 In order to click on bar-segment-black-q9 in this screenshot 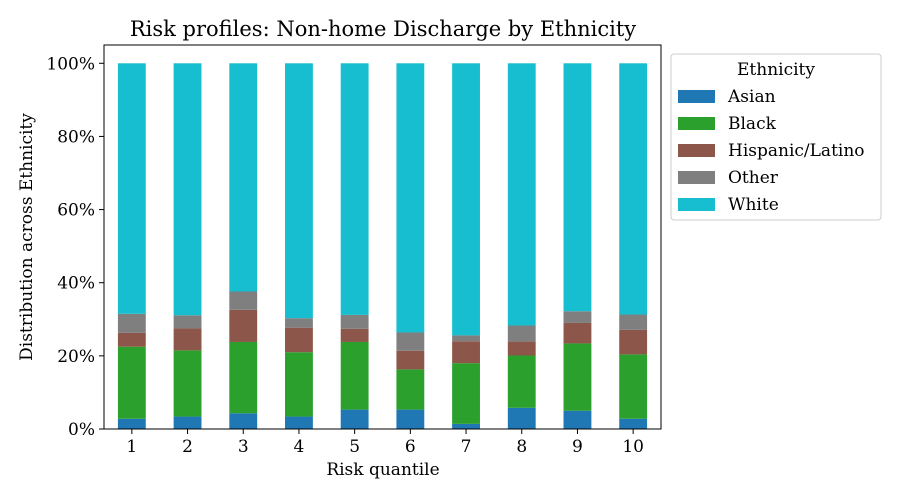, I will do `click(577, 377)`.